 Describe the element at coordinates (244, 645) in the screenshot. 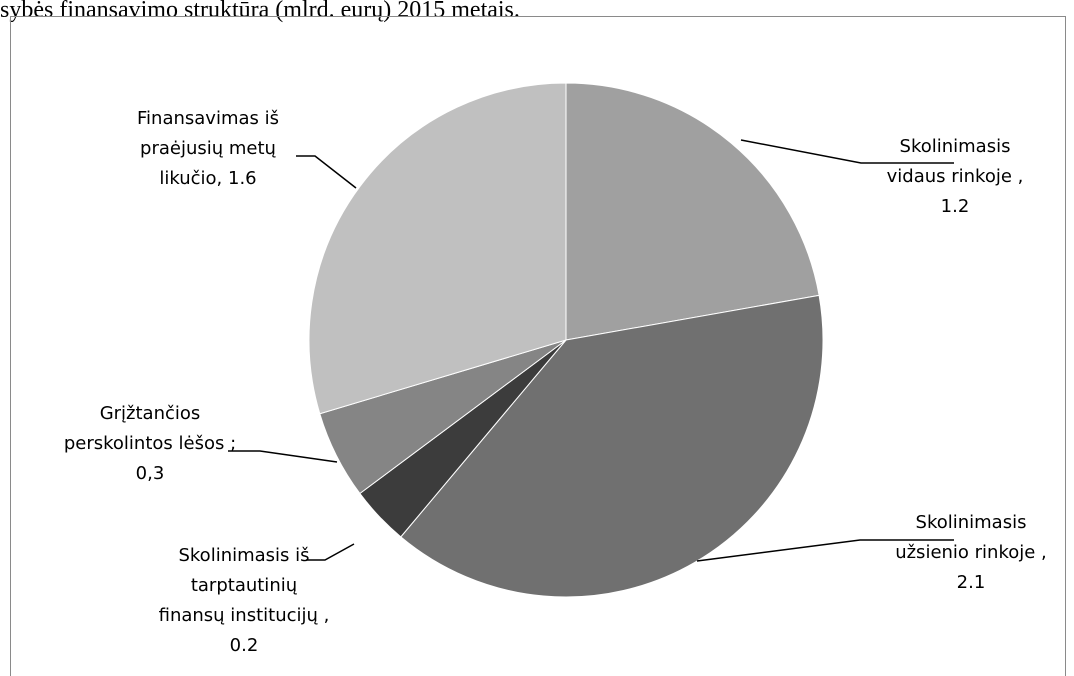

I see `slice-label-line: 0.2` at that location.